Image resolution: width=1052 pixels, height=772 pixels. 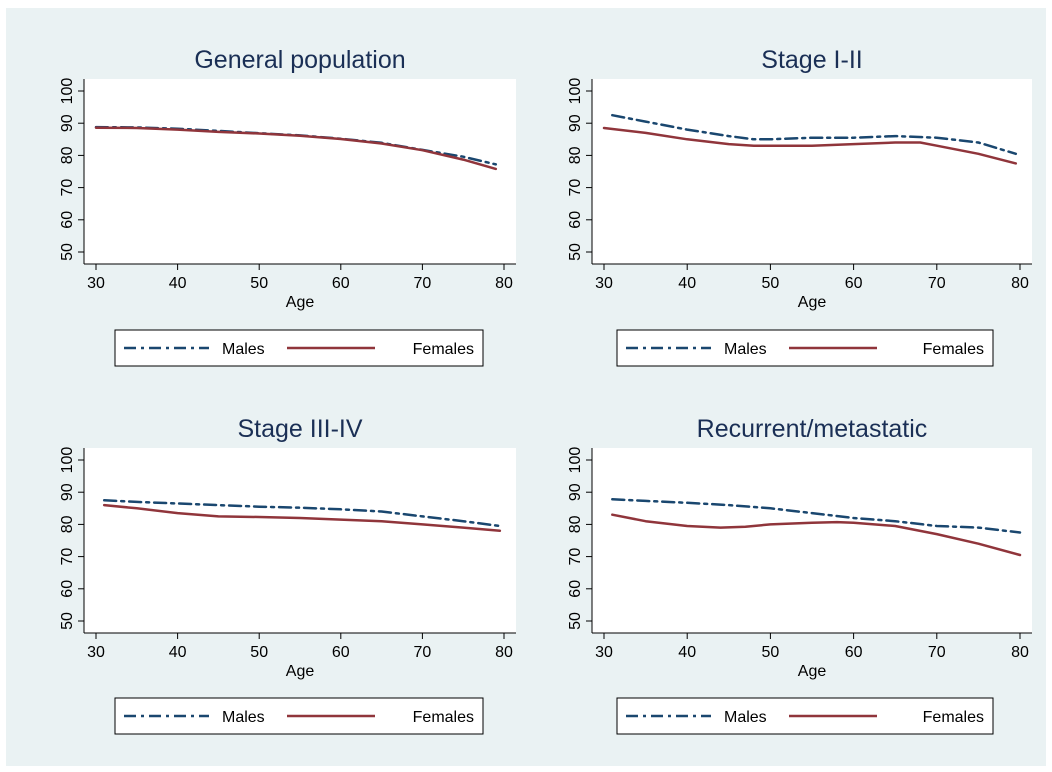 I want to click on chart-title: General population, so click(x=299, y=60).